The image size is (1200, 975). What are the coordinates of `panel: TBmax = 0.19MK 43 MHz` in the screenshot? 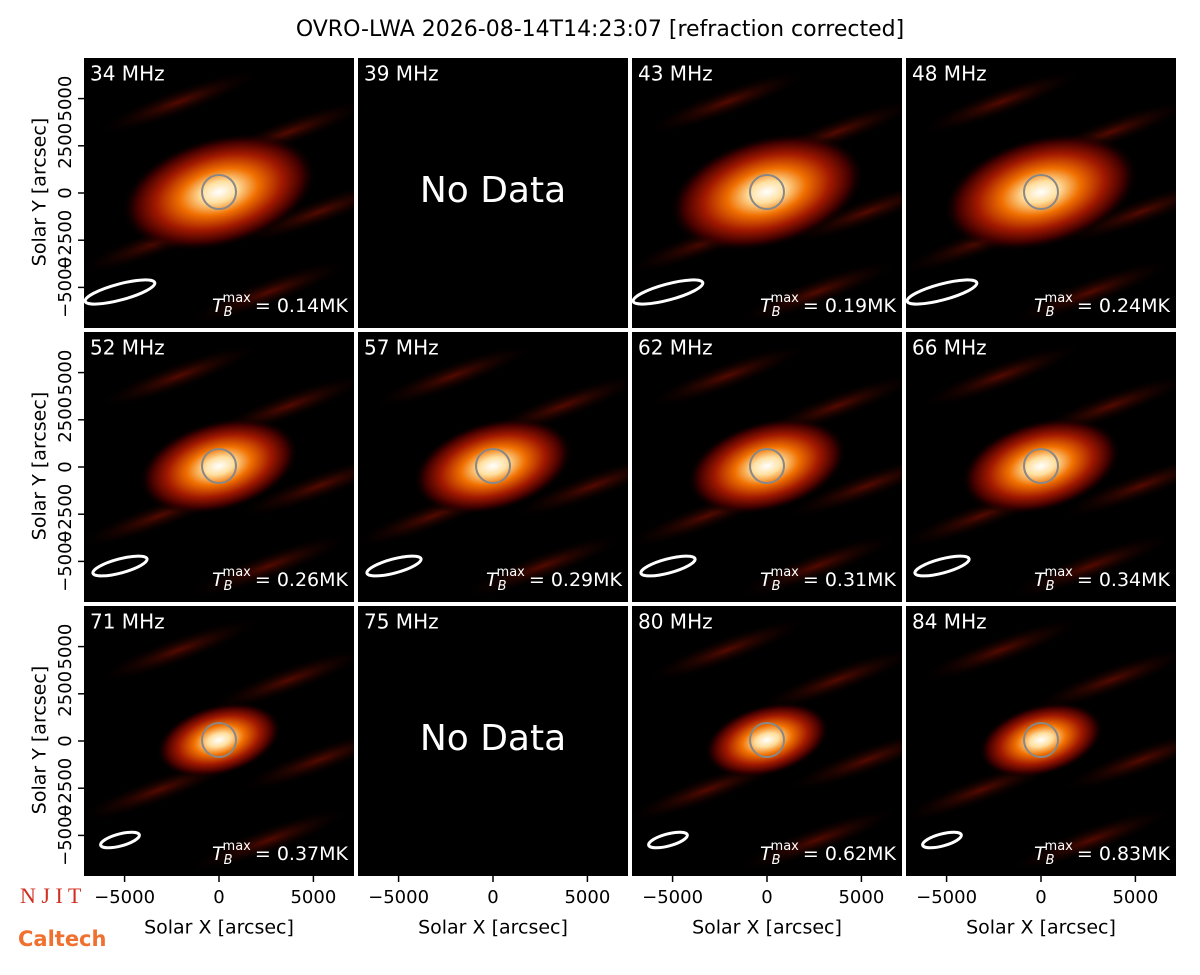 It's located at (766, 193).